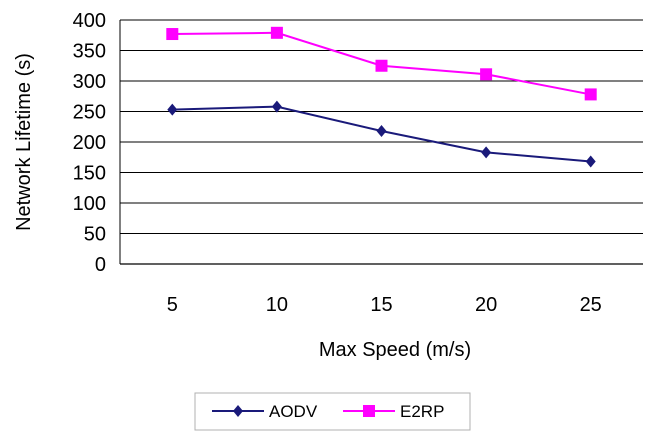 The height and width of the screenshot is (431, 649). I want to click on legend-item-e2rp: E2RP, so click(393, 411).